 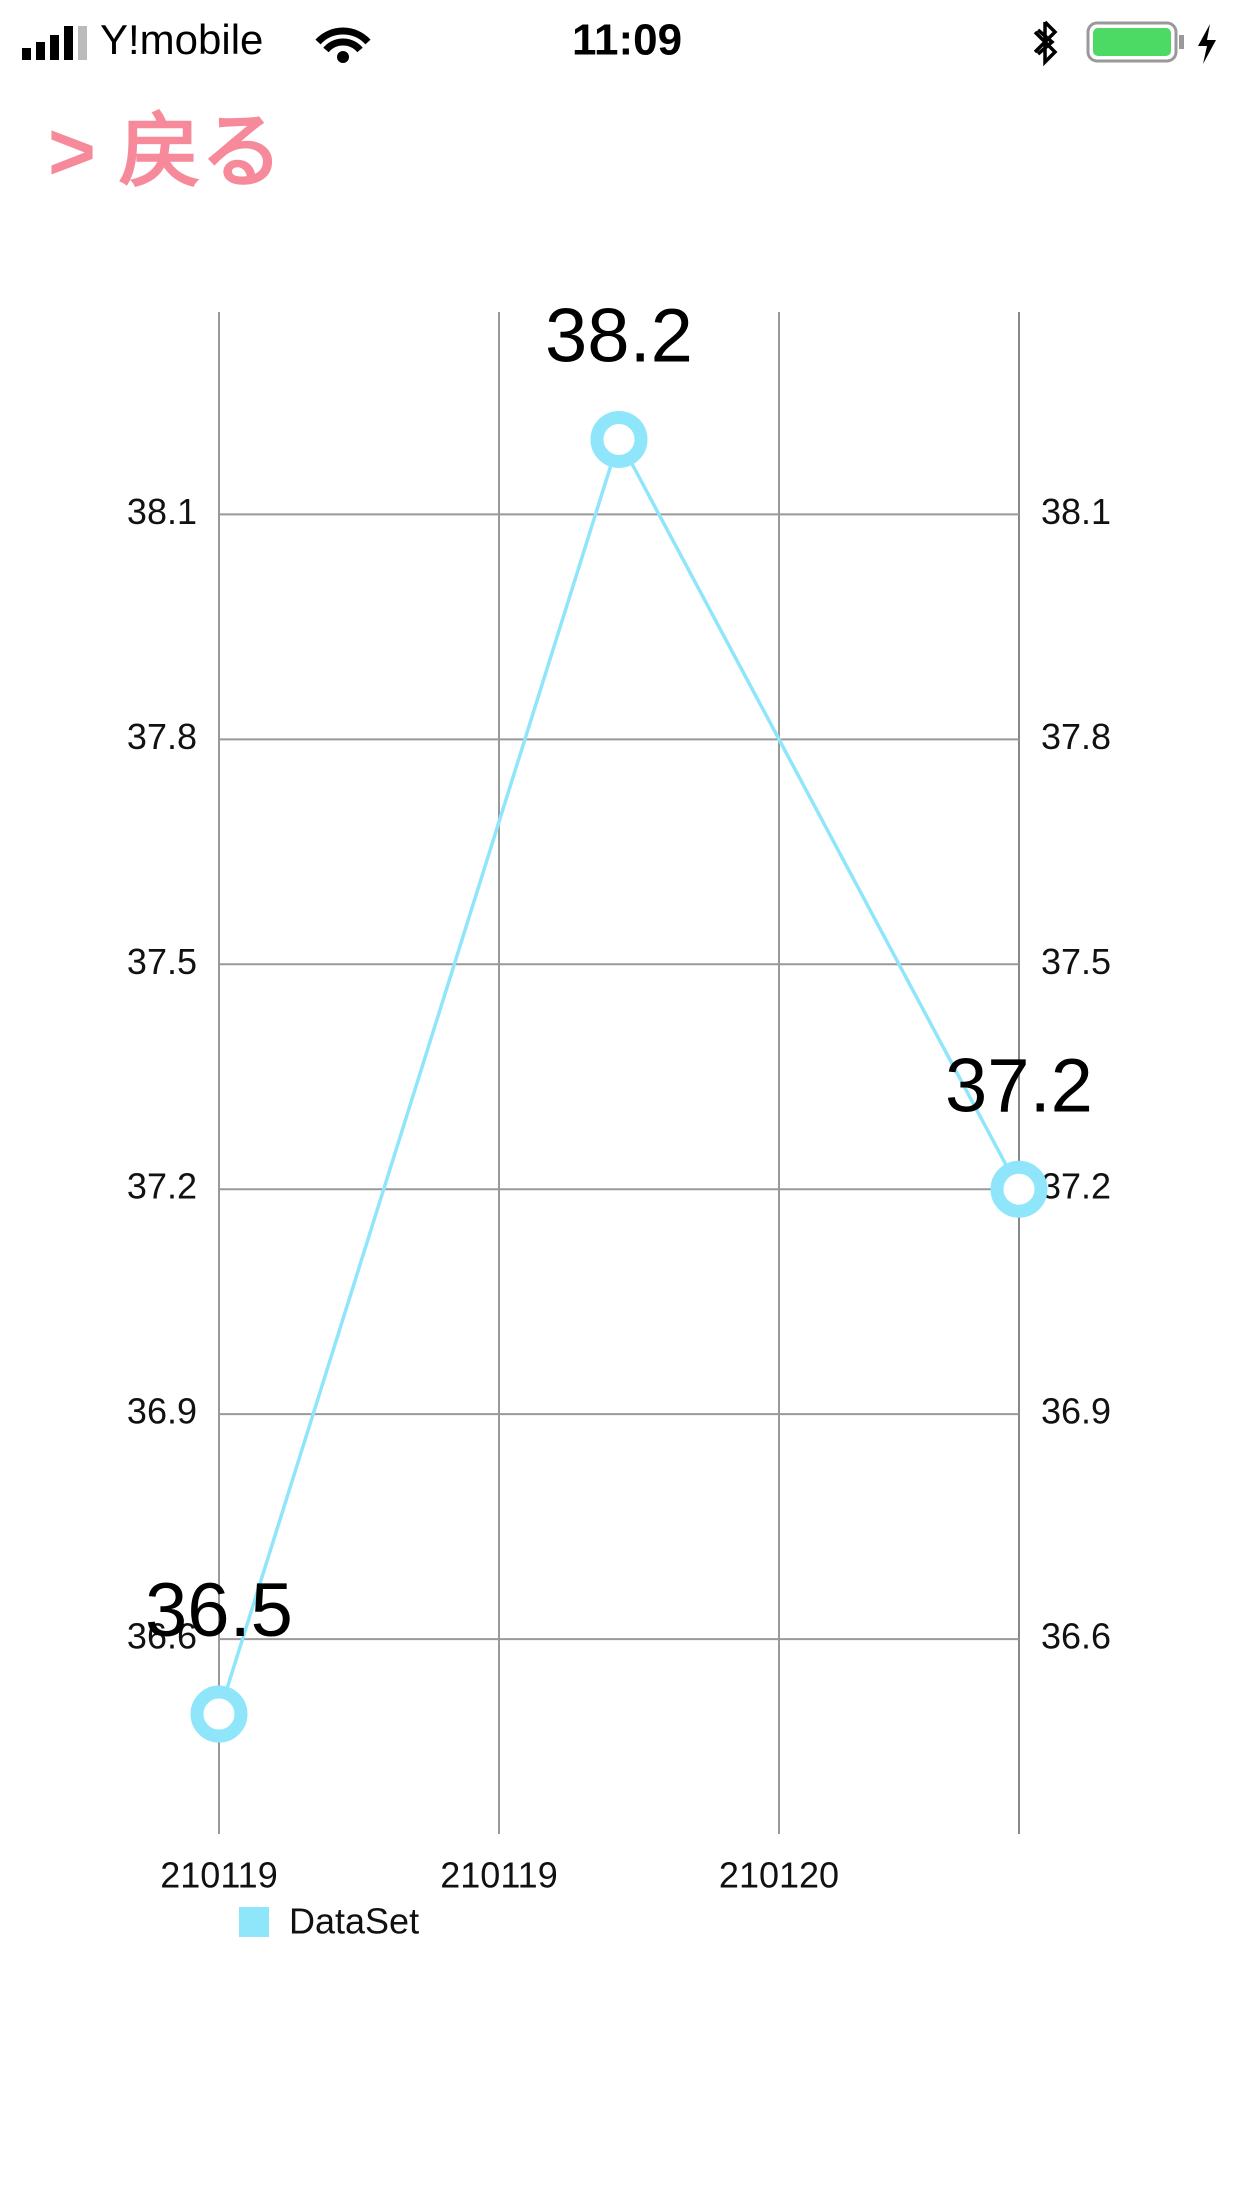 What do you see at coordinates (254, 1922) in the screenshot?
I see `legend-swatch` at bounding box center [254, 1922].